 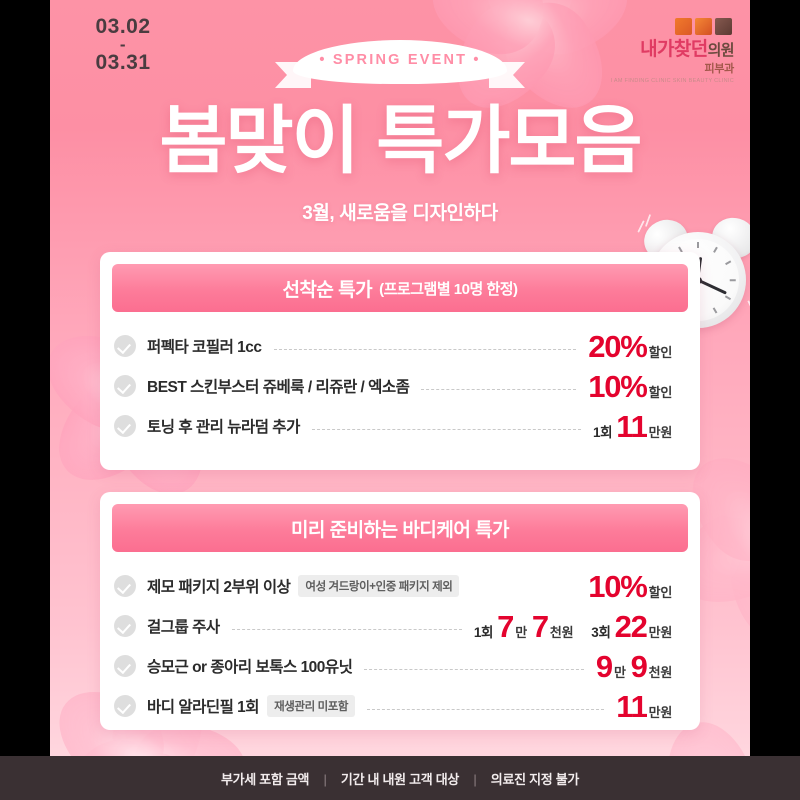 What do you see at coordinates (223, 427) in the screenshot?
I see `item-label: 토닝 후 관리 뉴라덤 추가` at bounding box center [223, 427].